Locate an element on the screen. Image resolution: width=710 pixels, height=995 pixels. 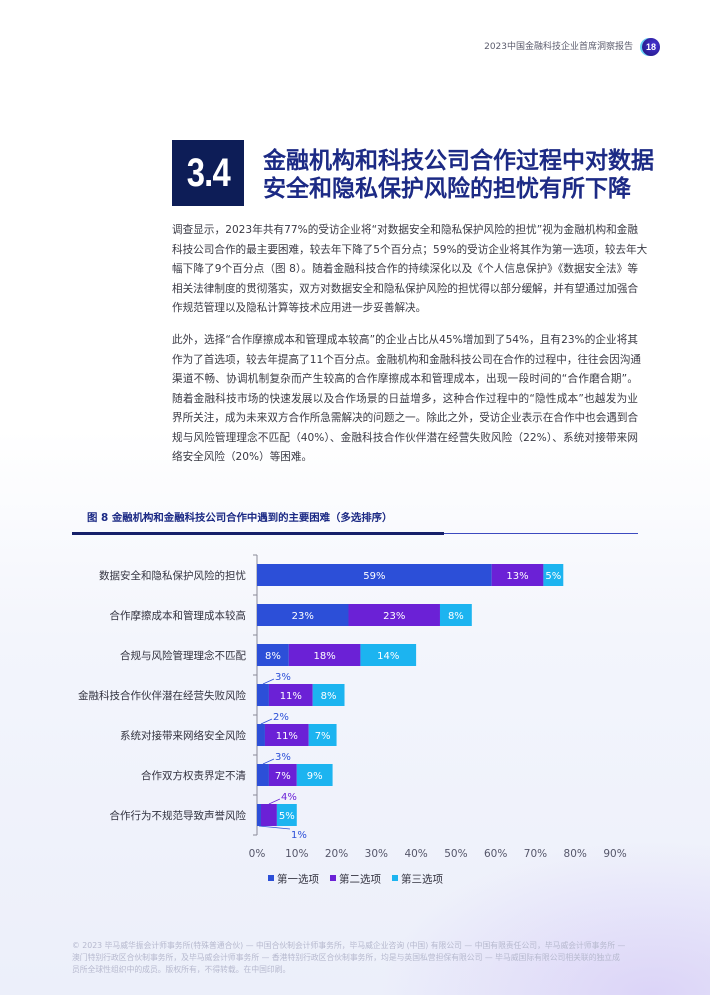
section-number-box: 3.4 is located at coordinates (208, 173).